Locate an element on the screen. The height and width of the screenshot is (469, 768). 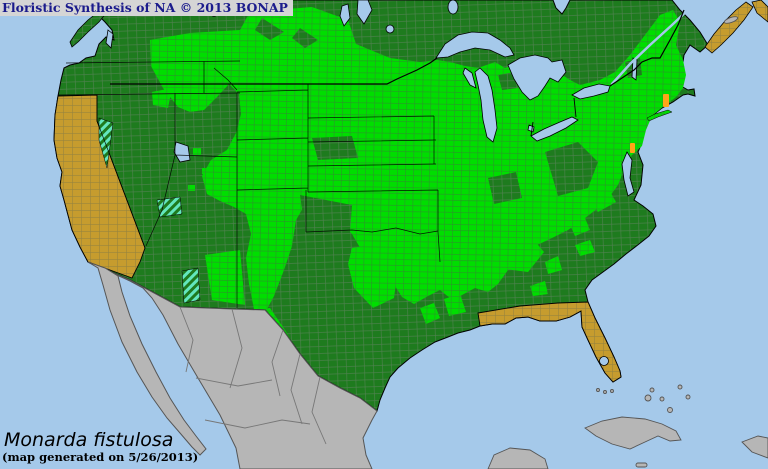
patch-montana-west is located at coordinates (207, 76).